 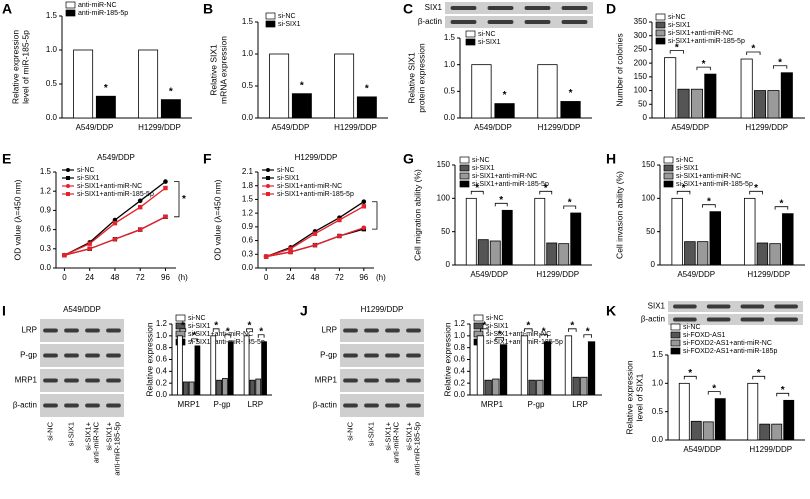 I want to click on lane-label: si-SIX1, so click(x=70, y=434).